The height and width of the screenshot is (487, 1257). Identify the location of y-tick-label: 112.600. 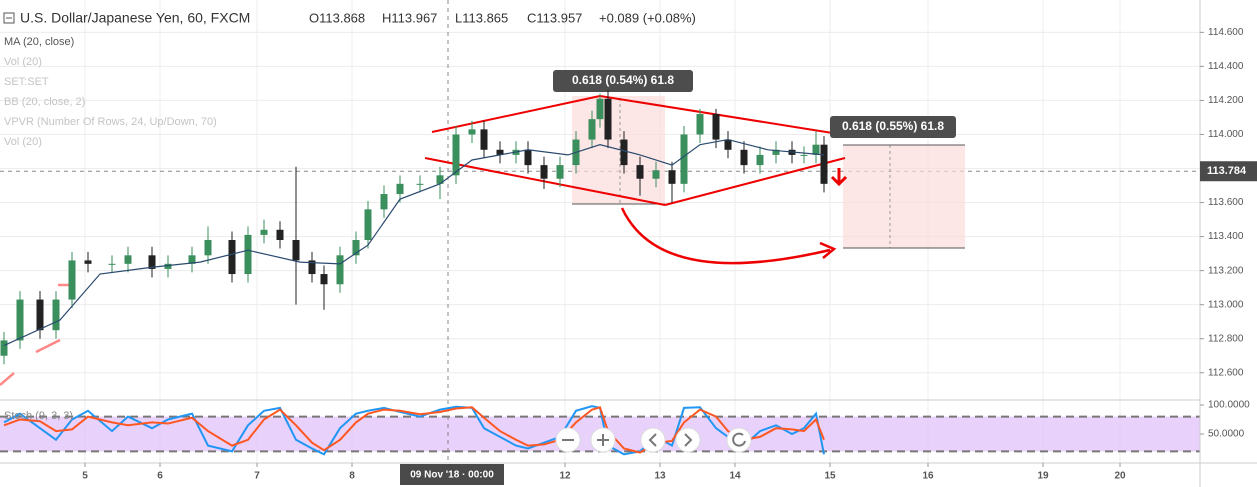
(1226, 372).